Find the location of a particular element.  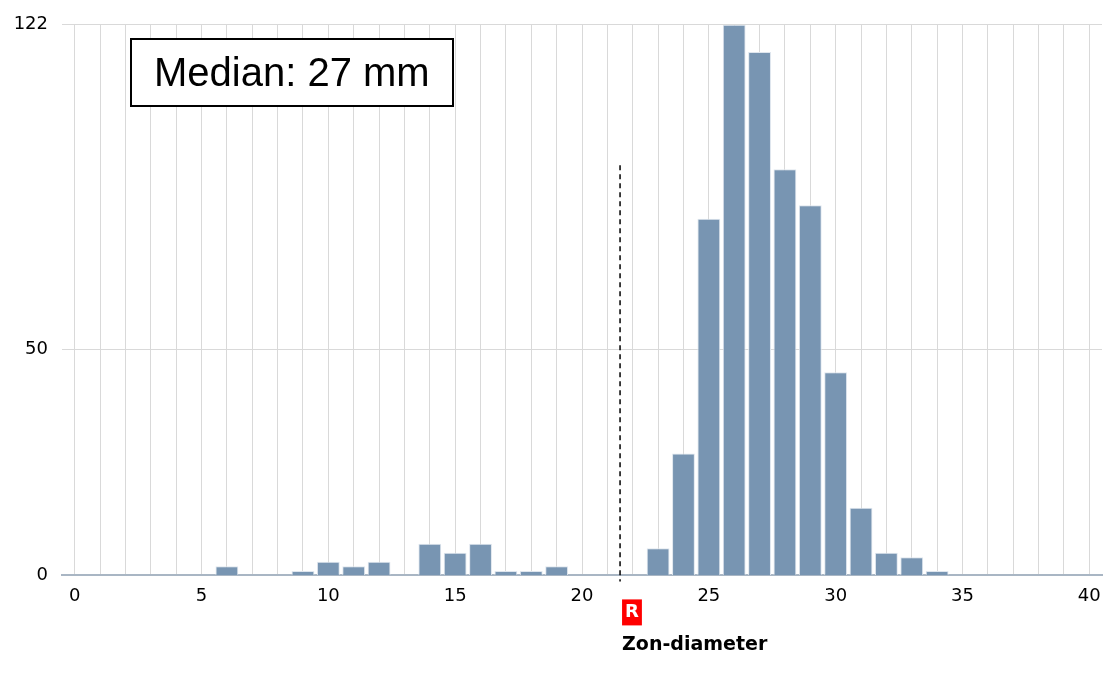

x-tick-label: 35 is located at coordinates (962, 594).